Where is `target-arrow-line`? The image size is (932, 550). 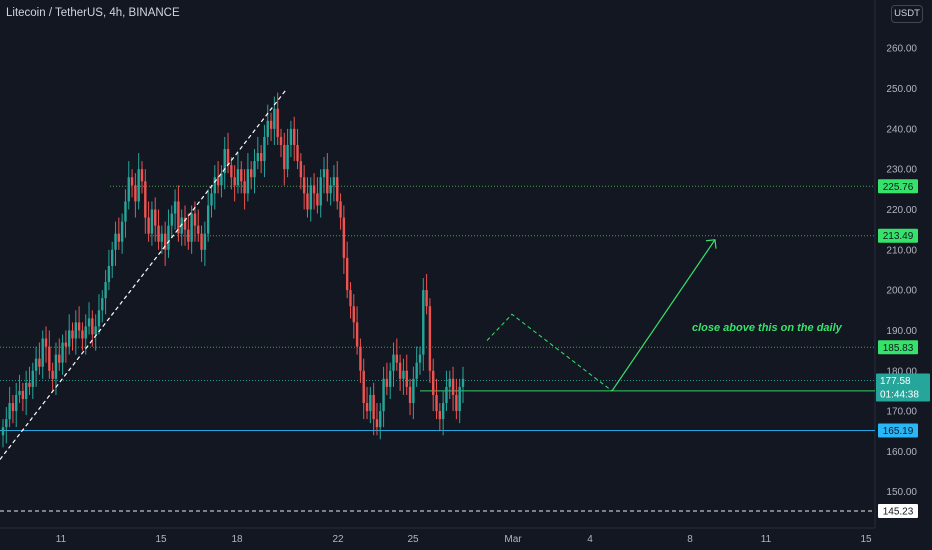 target-arrow-line is located at coordinates (663, 315).